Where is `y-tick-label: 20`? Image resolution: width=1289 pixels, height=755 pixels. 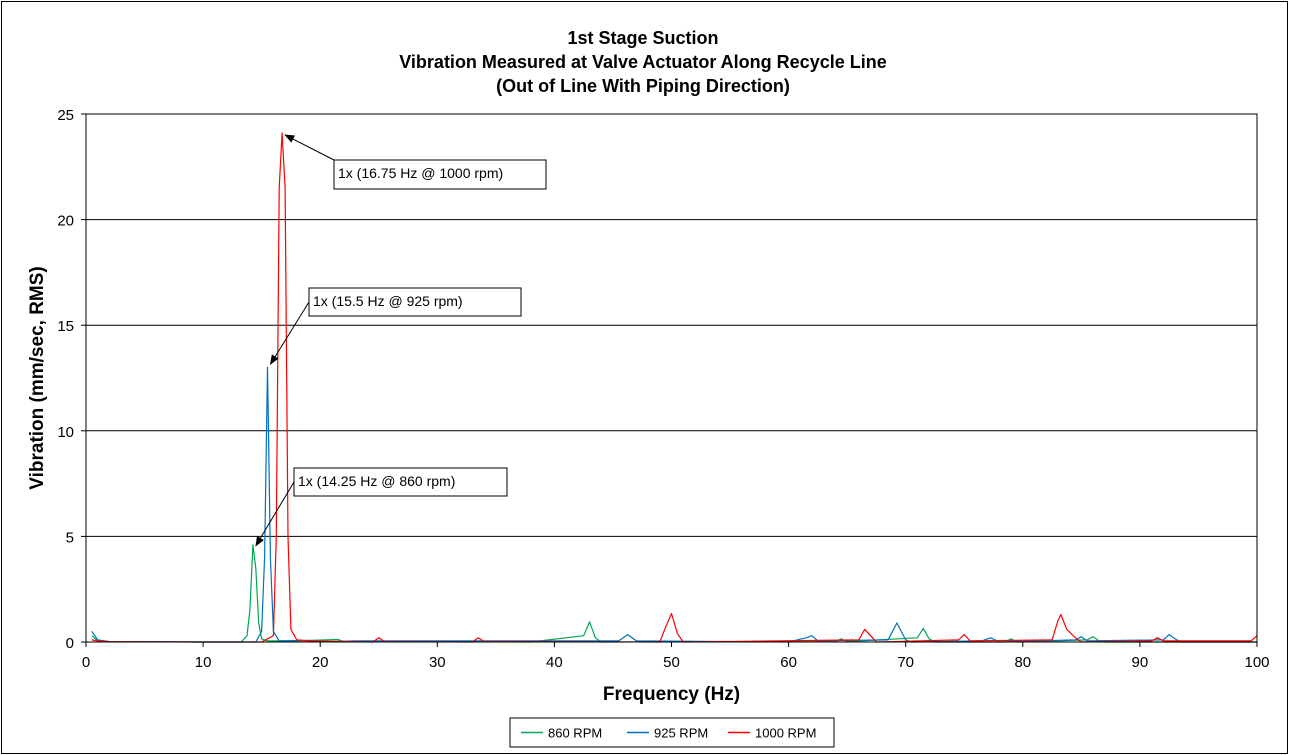 y-tick-label: 20 is located at coordinates (65, 221).